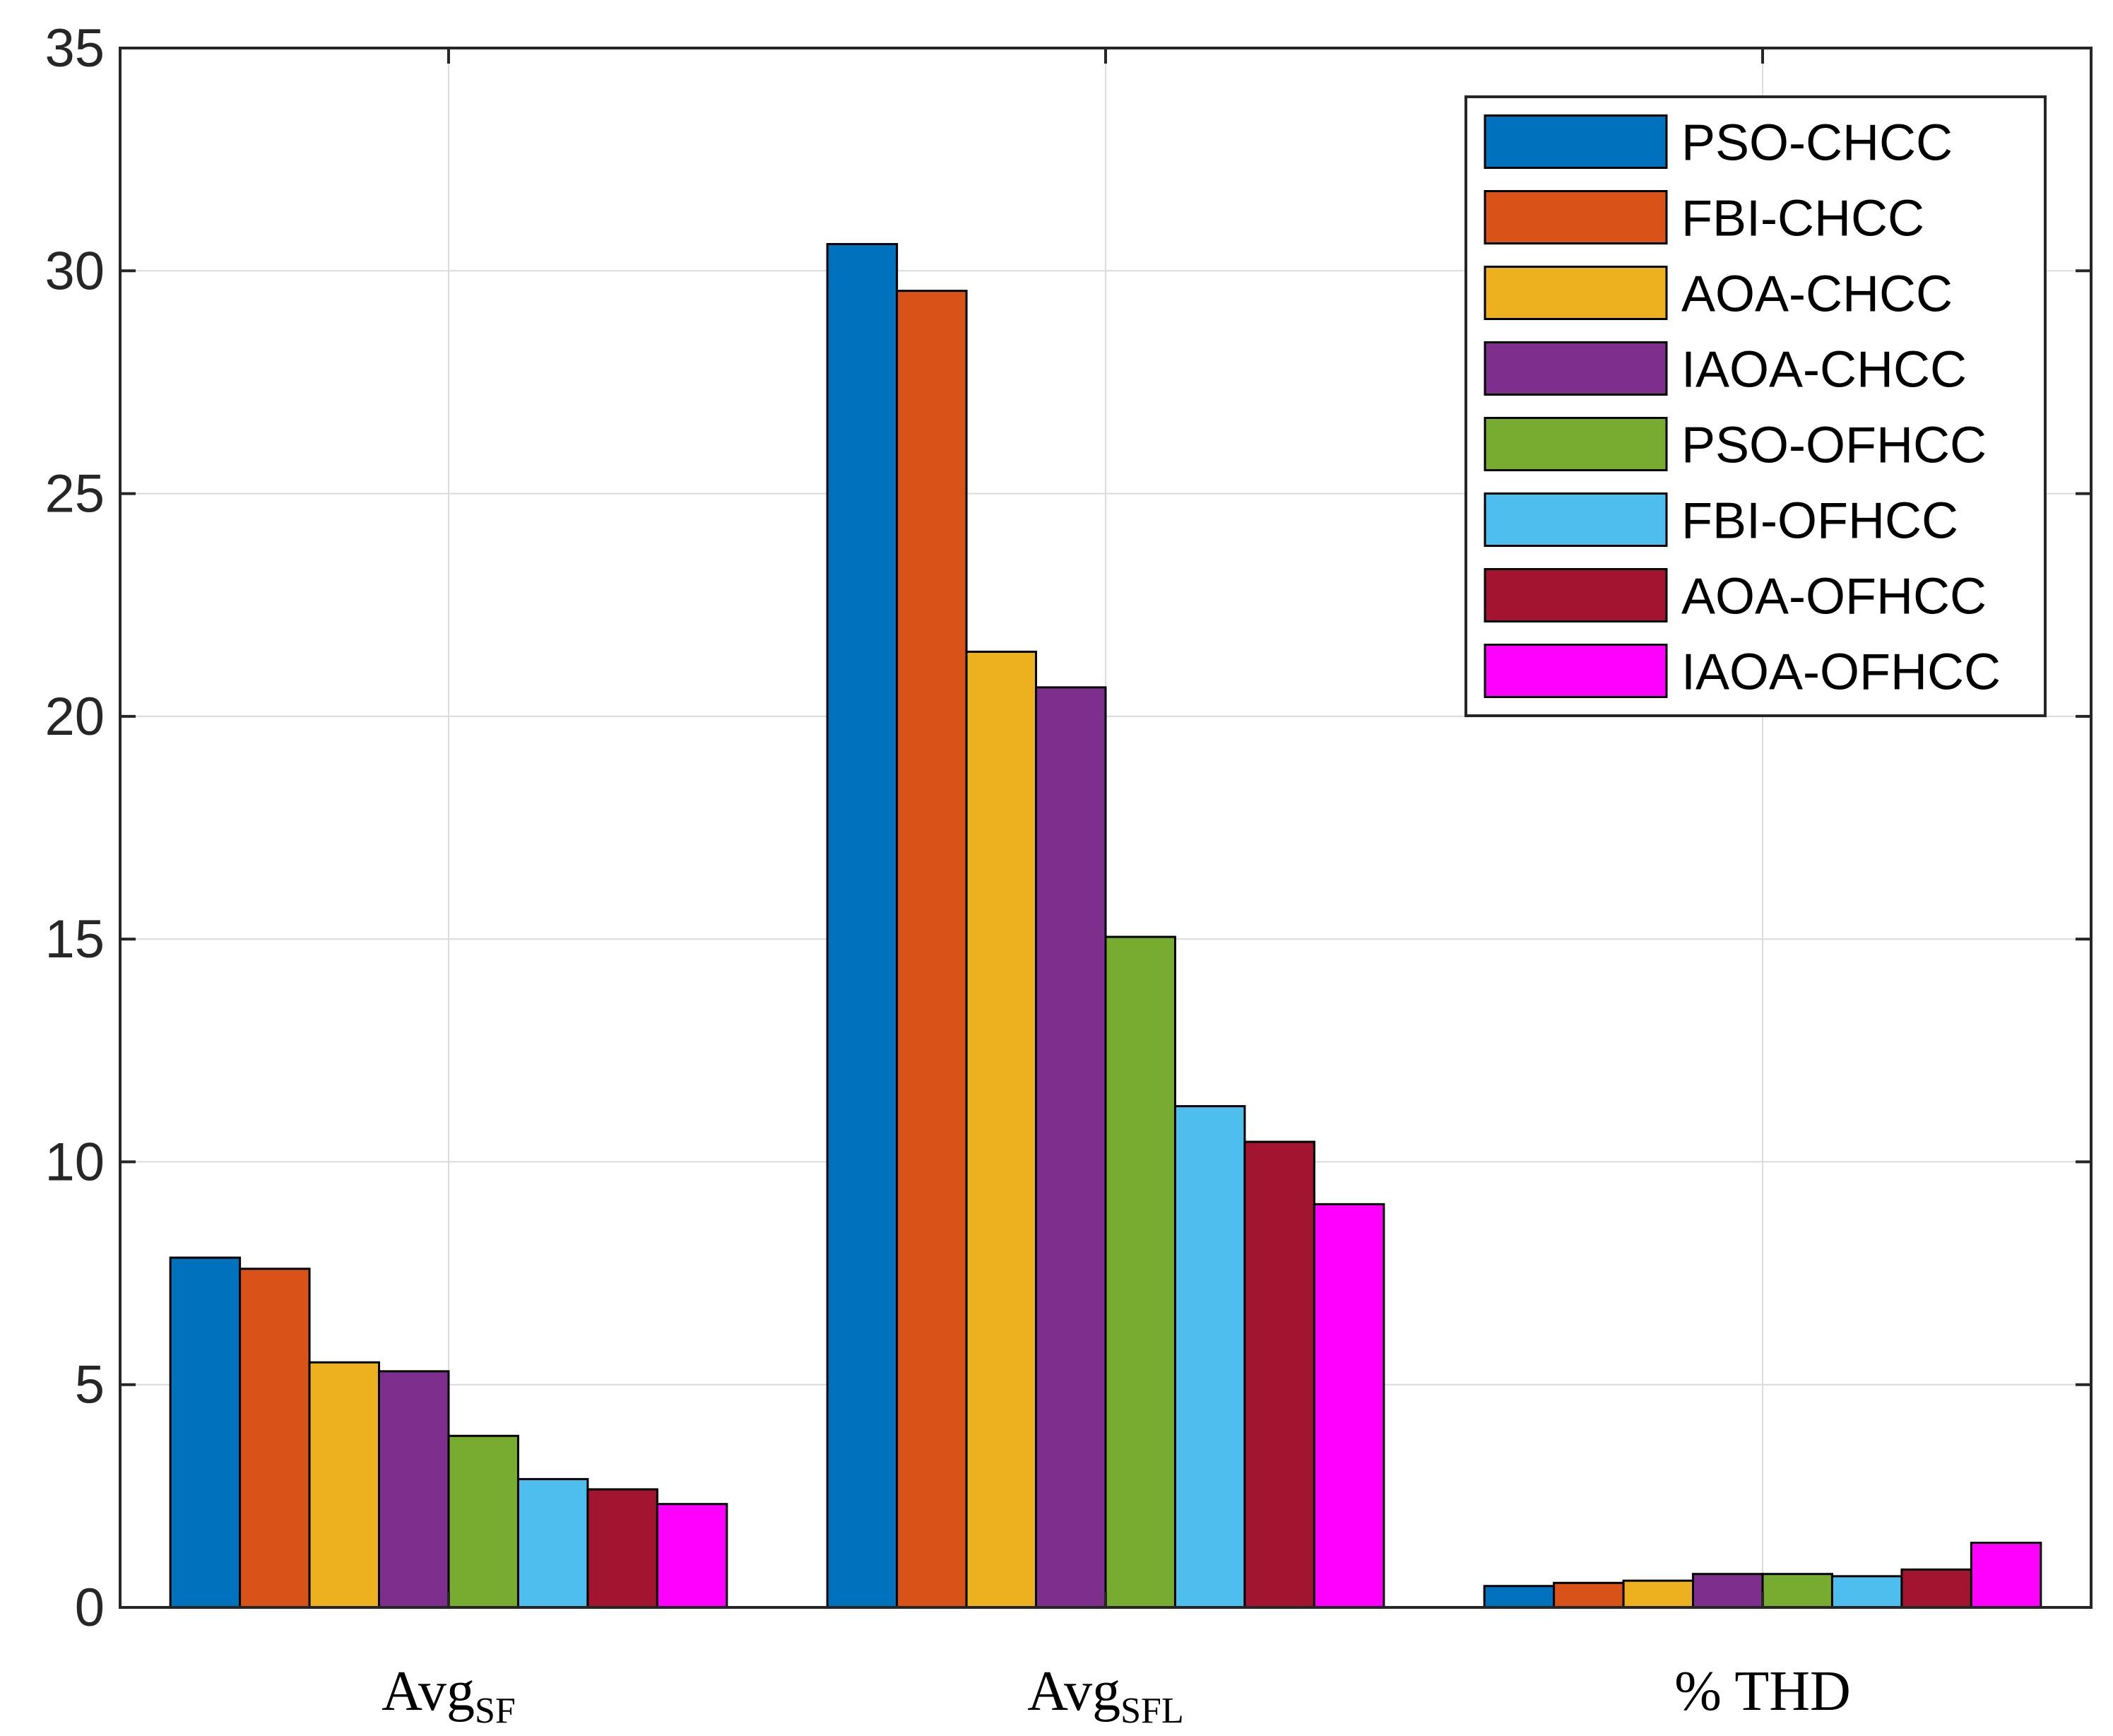  Describe the element at coordinates (1817, 143) in the screenshot. I see `legend-label: PSO-CHCC` at that location.